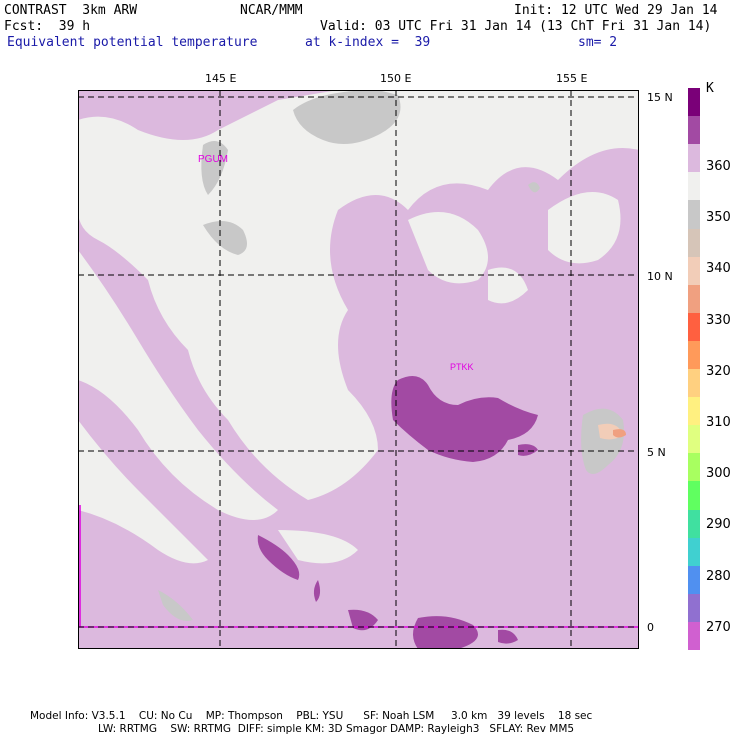  Describe the element at coordinates (462, 367) in the screenshot. I see `station-ptkk: PTKK` at that location.